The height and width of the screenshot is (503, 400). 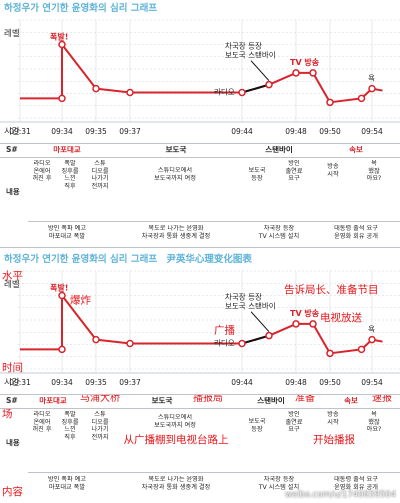 I want to click on x-tick-label: 09:31, so click(x=20, y=382).